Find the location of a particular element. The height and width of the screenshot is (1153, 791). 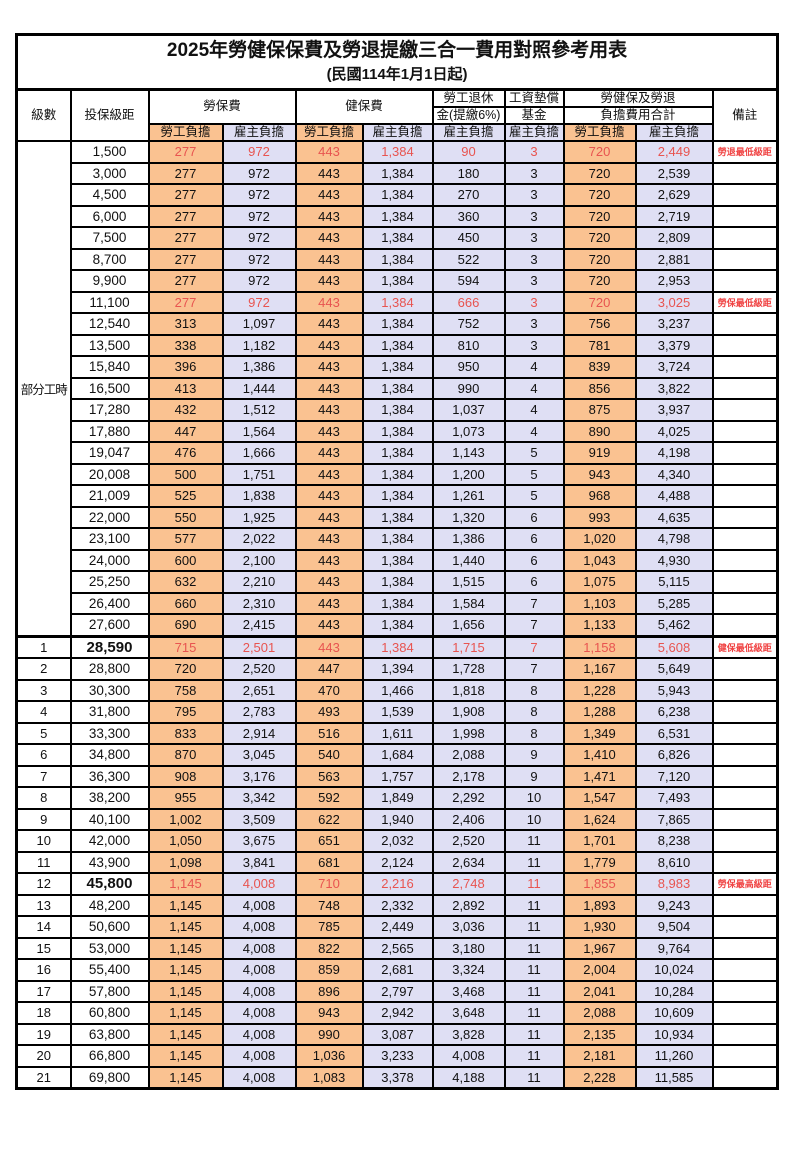

cell-health-ins-employee: 1,083 is located at coordinates (329, 1077).